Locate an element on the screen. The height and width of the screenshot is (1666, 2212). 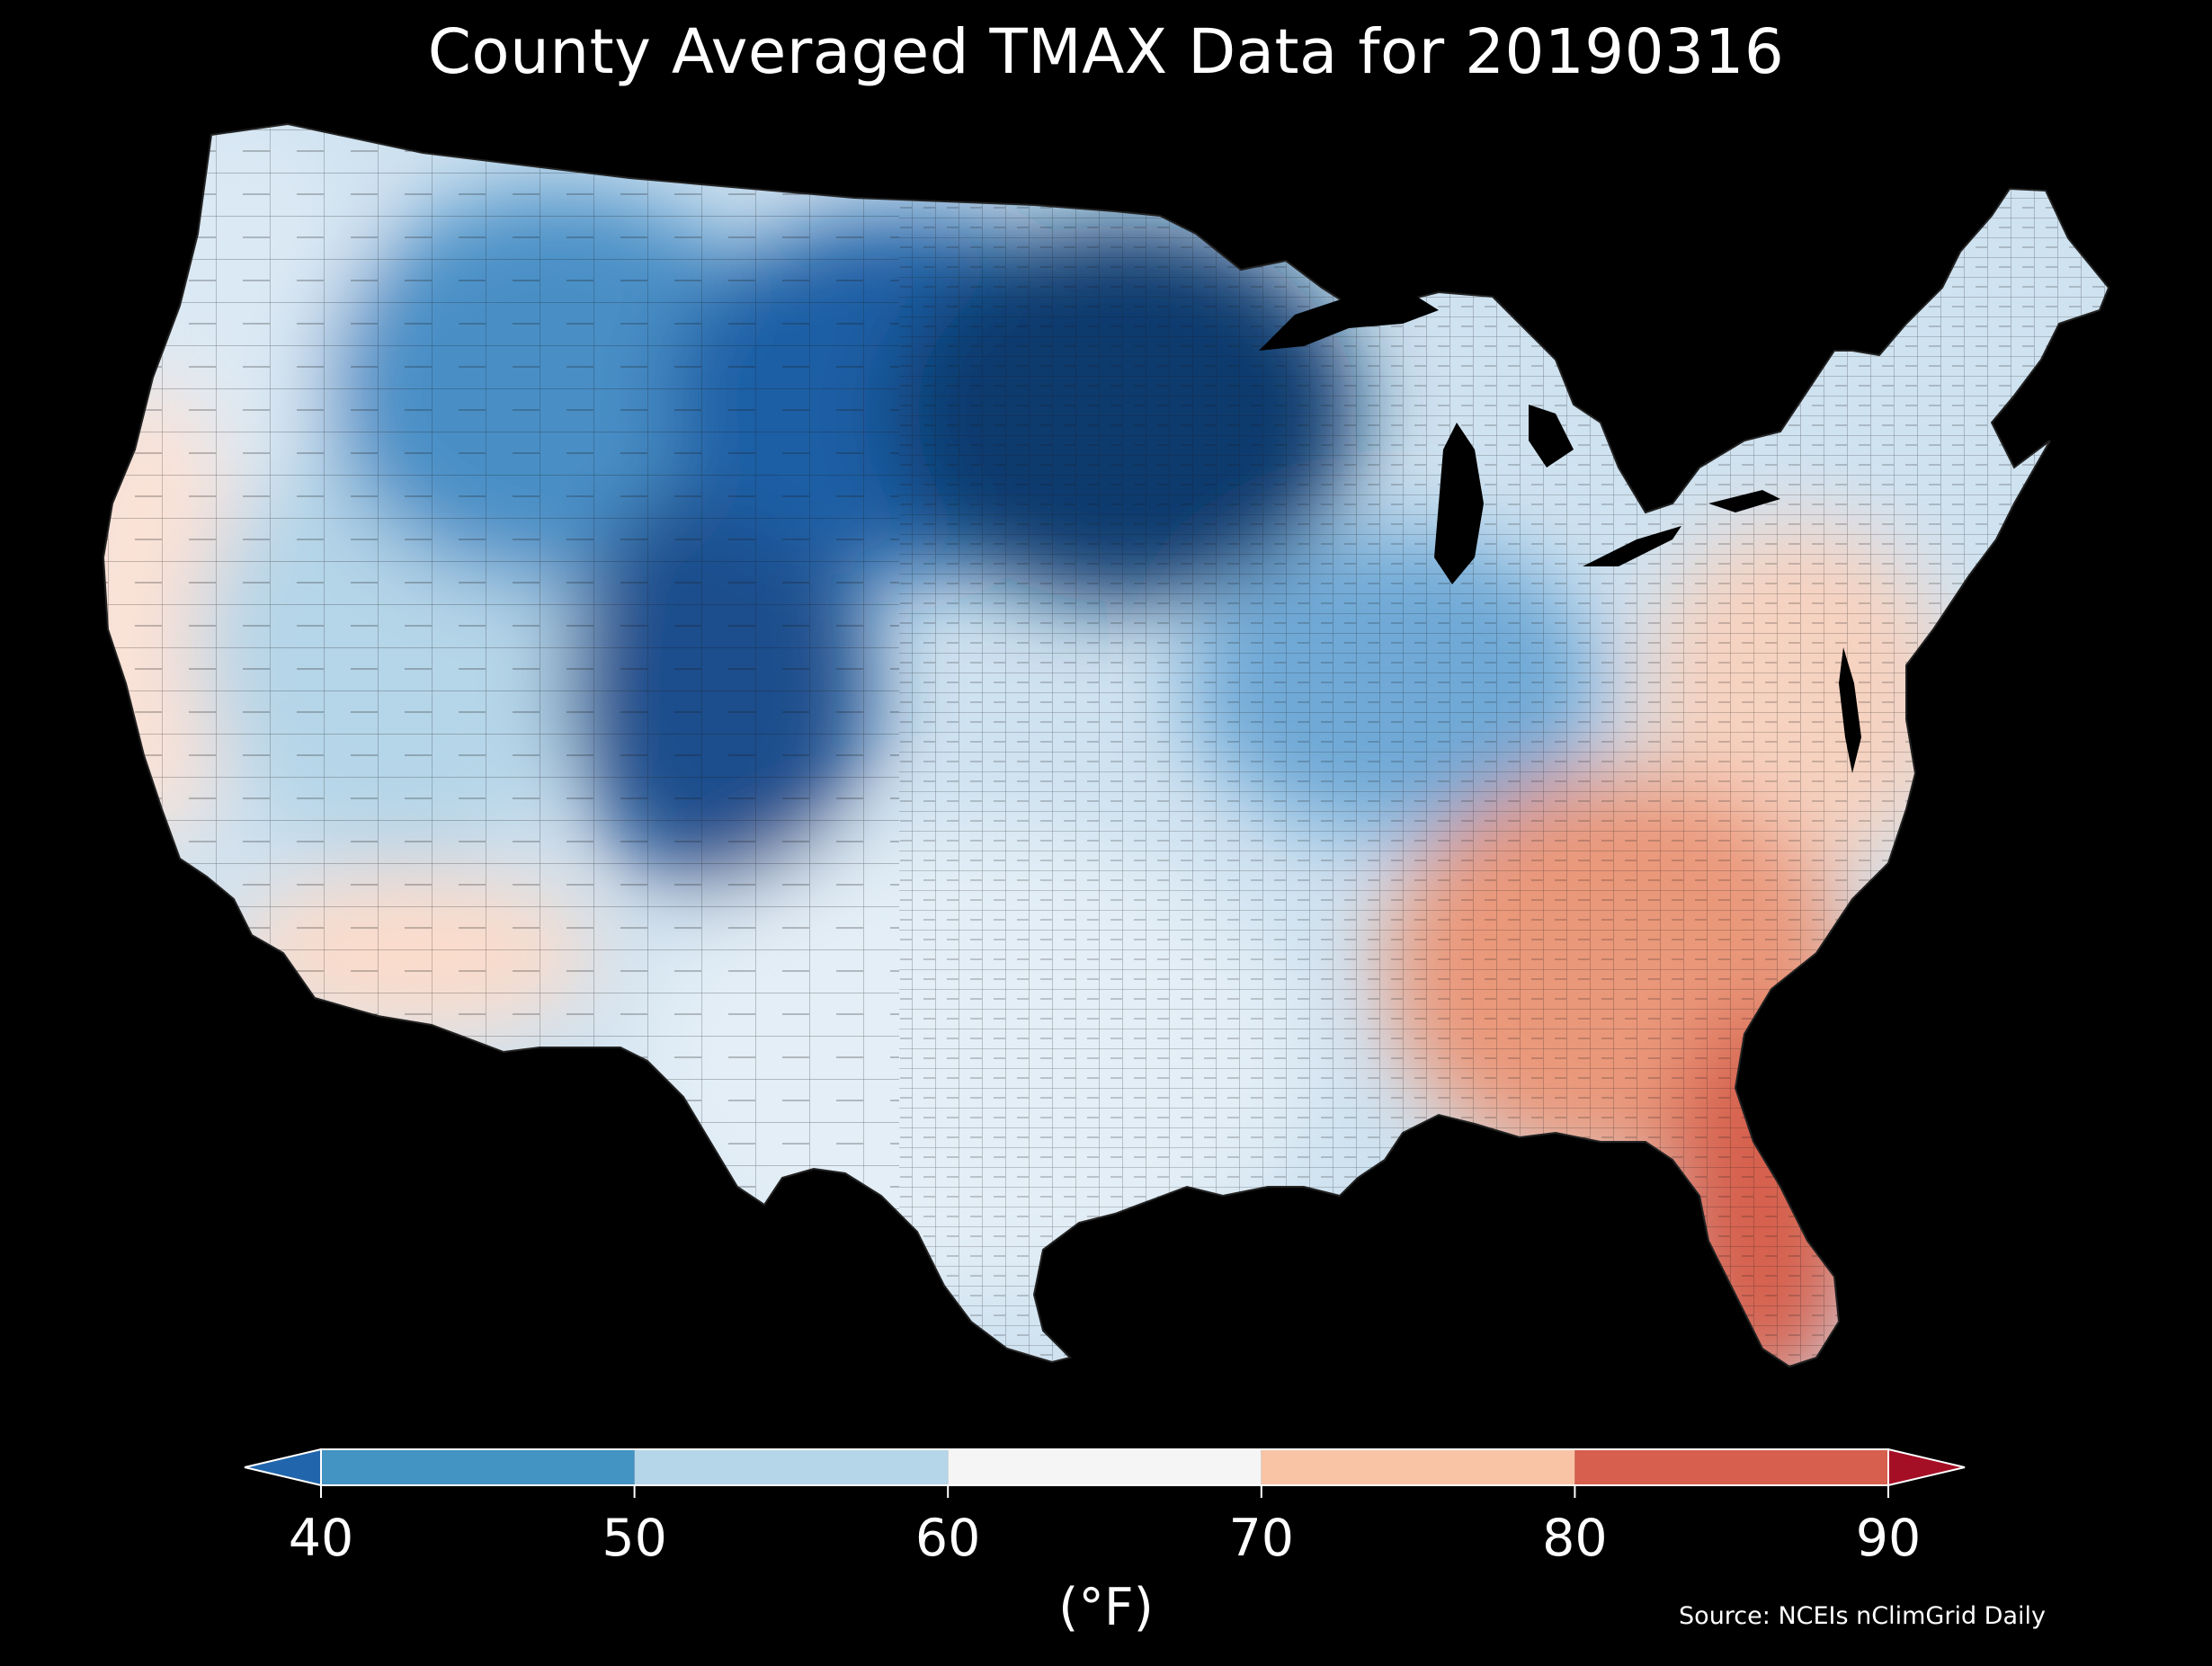
map-title: County Averaged TMAX Data for 20190316 is located at coordinates (1106, 52).